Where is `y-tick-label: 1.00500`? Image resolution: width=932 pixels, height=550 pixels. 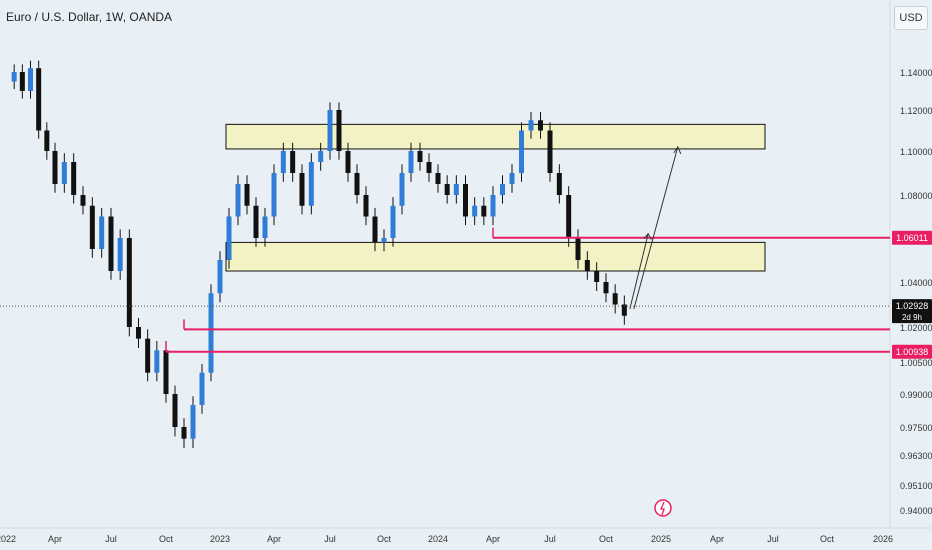
y-tick-label: 1.00500 is located at coordinates (916, 363).